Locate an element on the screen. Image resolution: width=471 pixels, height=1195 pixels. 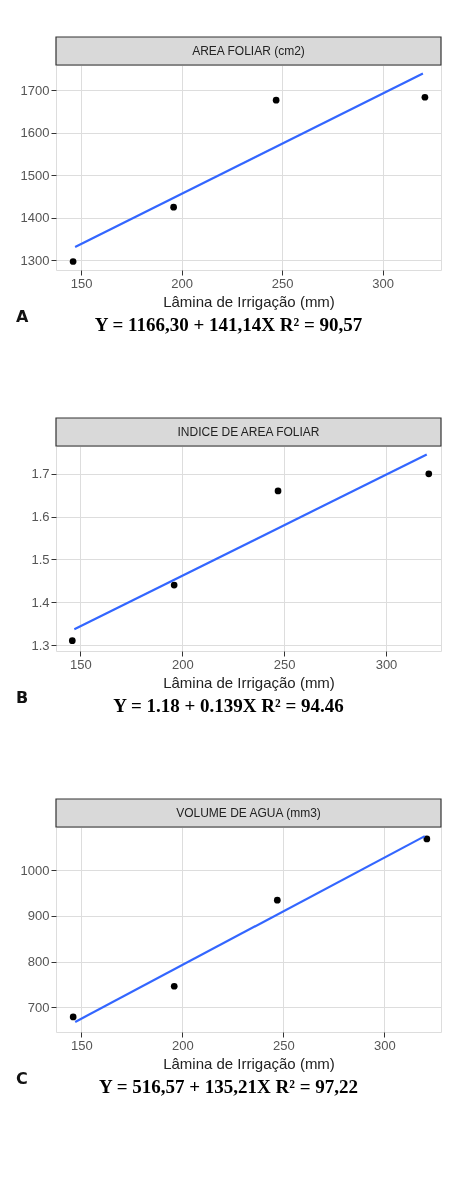
y-tick-label: 1.6 is located at coordinates (40, 517).